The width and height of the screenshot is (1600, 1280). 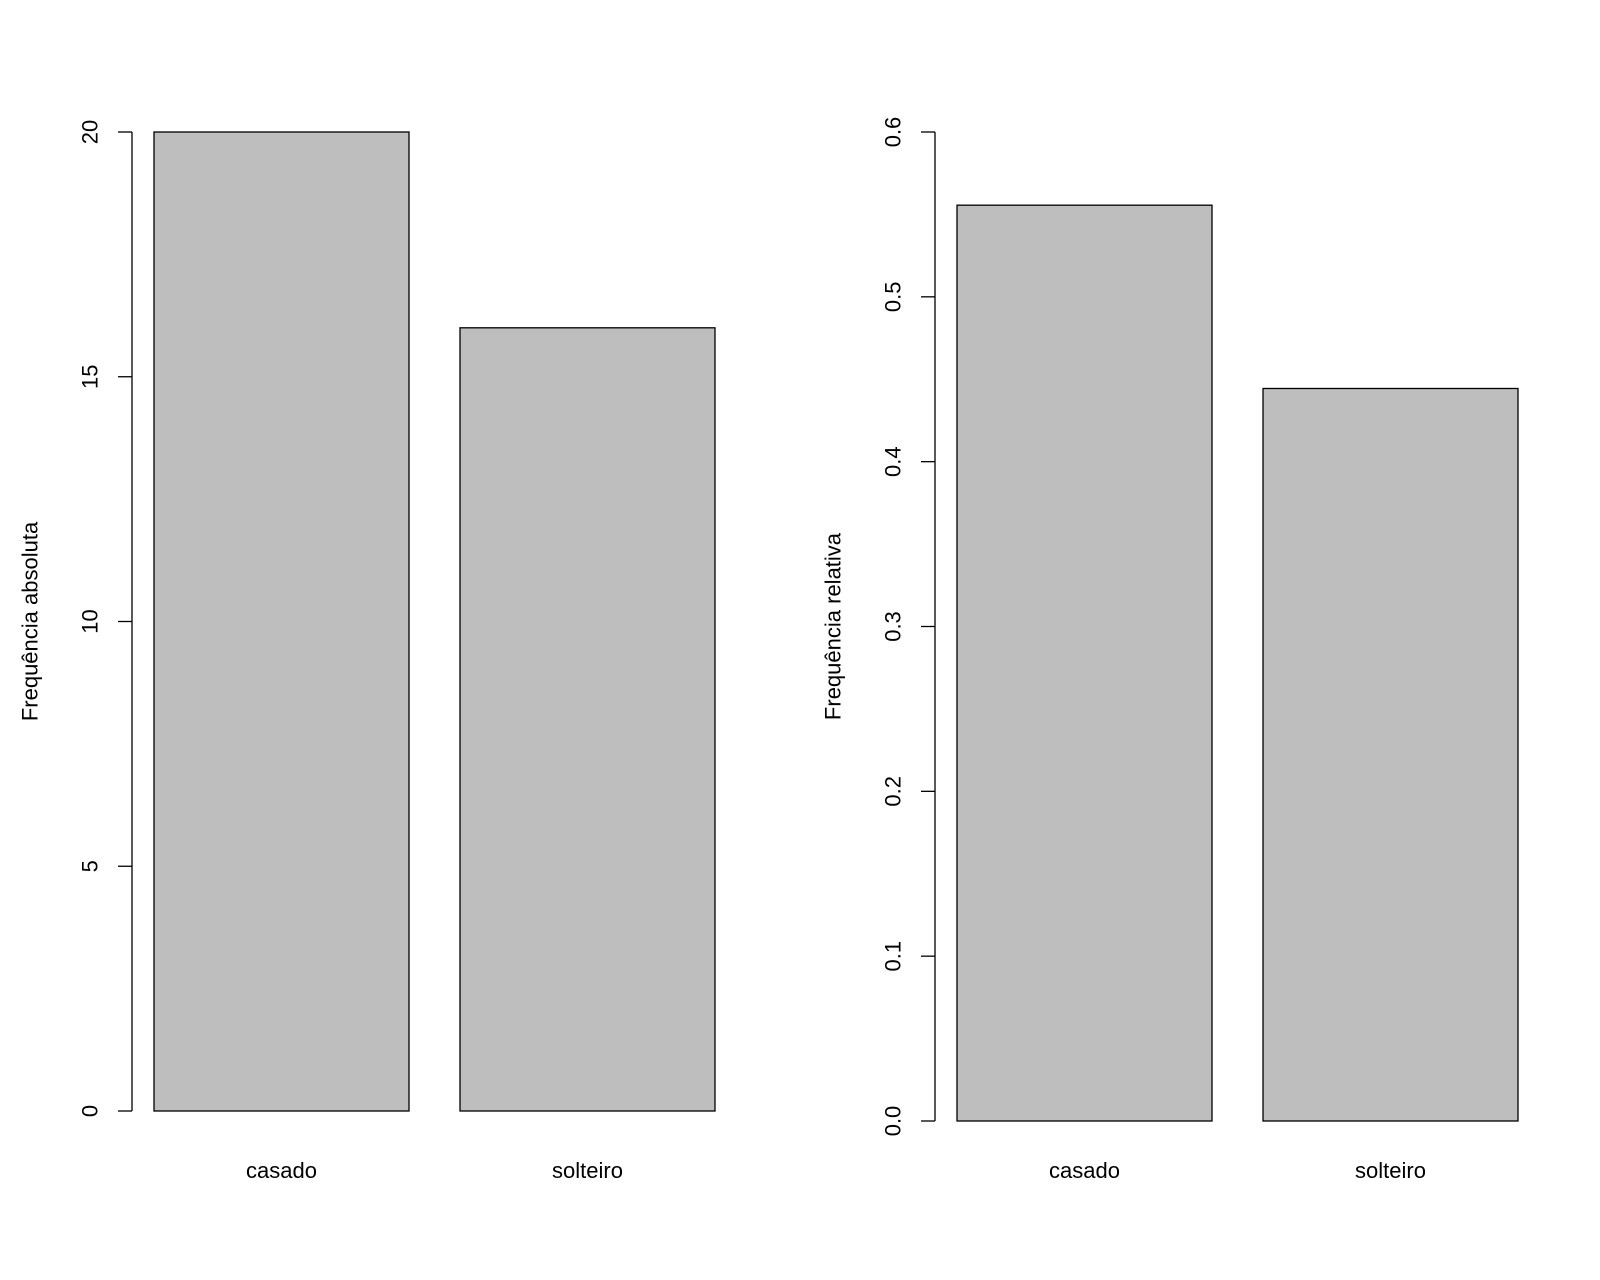 I want to click on y-tick-label: 15, so click(x=90, y=377).